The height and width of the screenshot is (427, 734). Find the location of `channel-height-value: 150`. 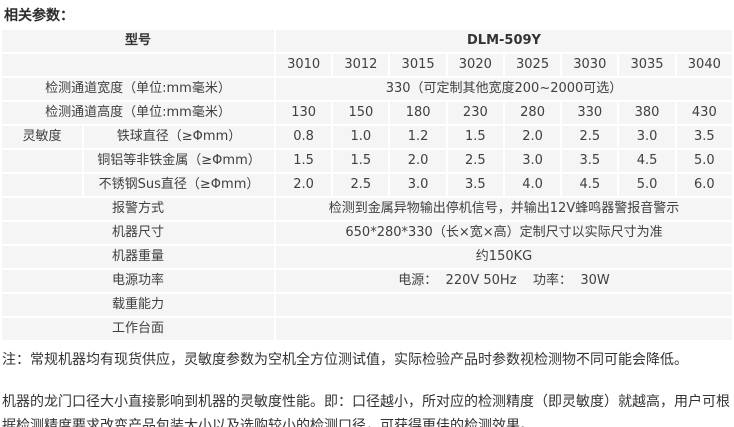

channel-height-value: 150 is located at coordinates (361, 113).